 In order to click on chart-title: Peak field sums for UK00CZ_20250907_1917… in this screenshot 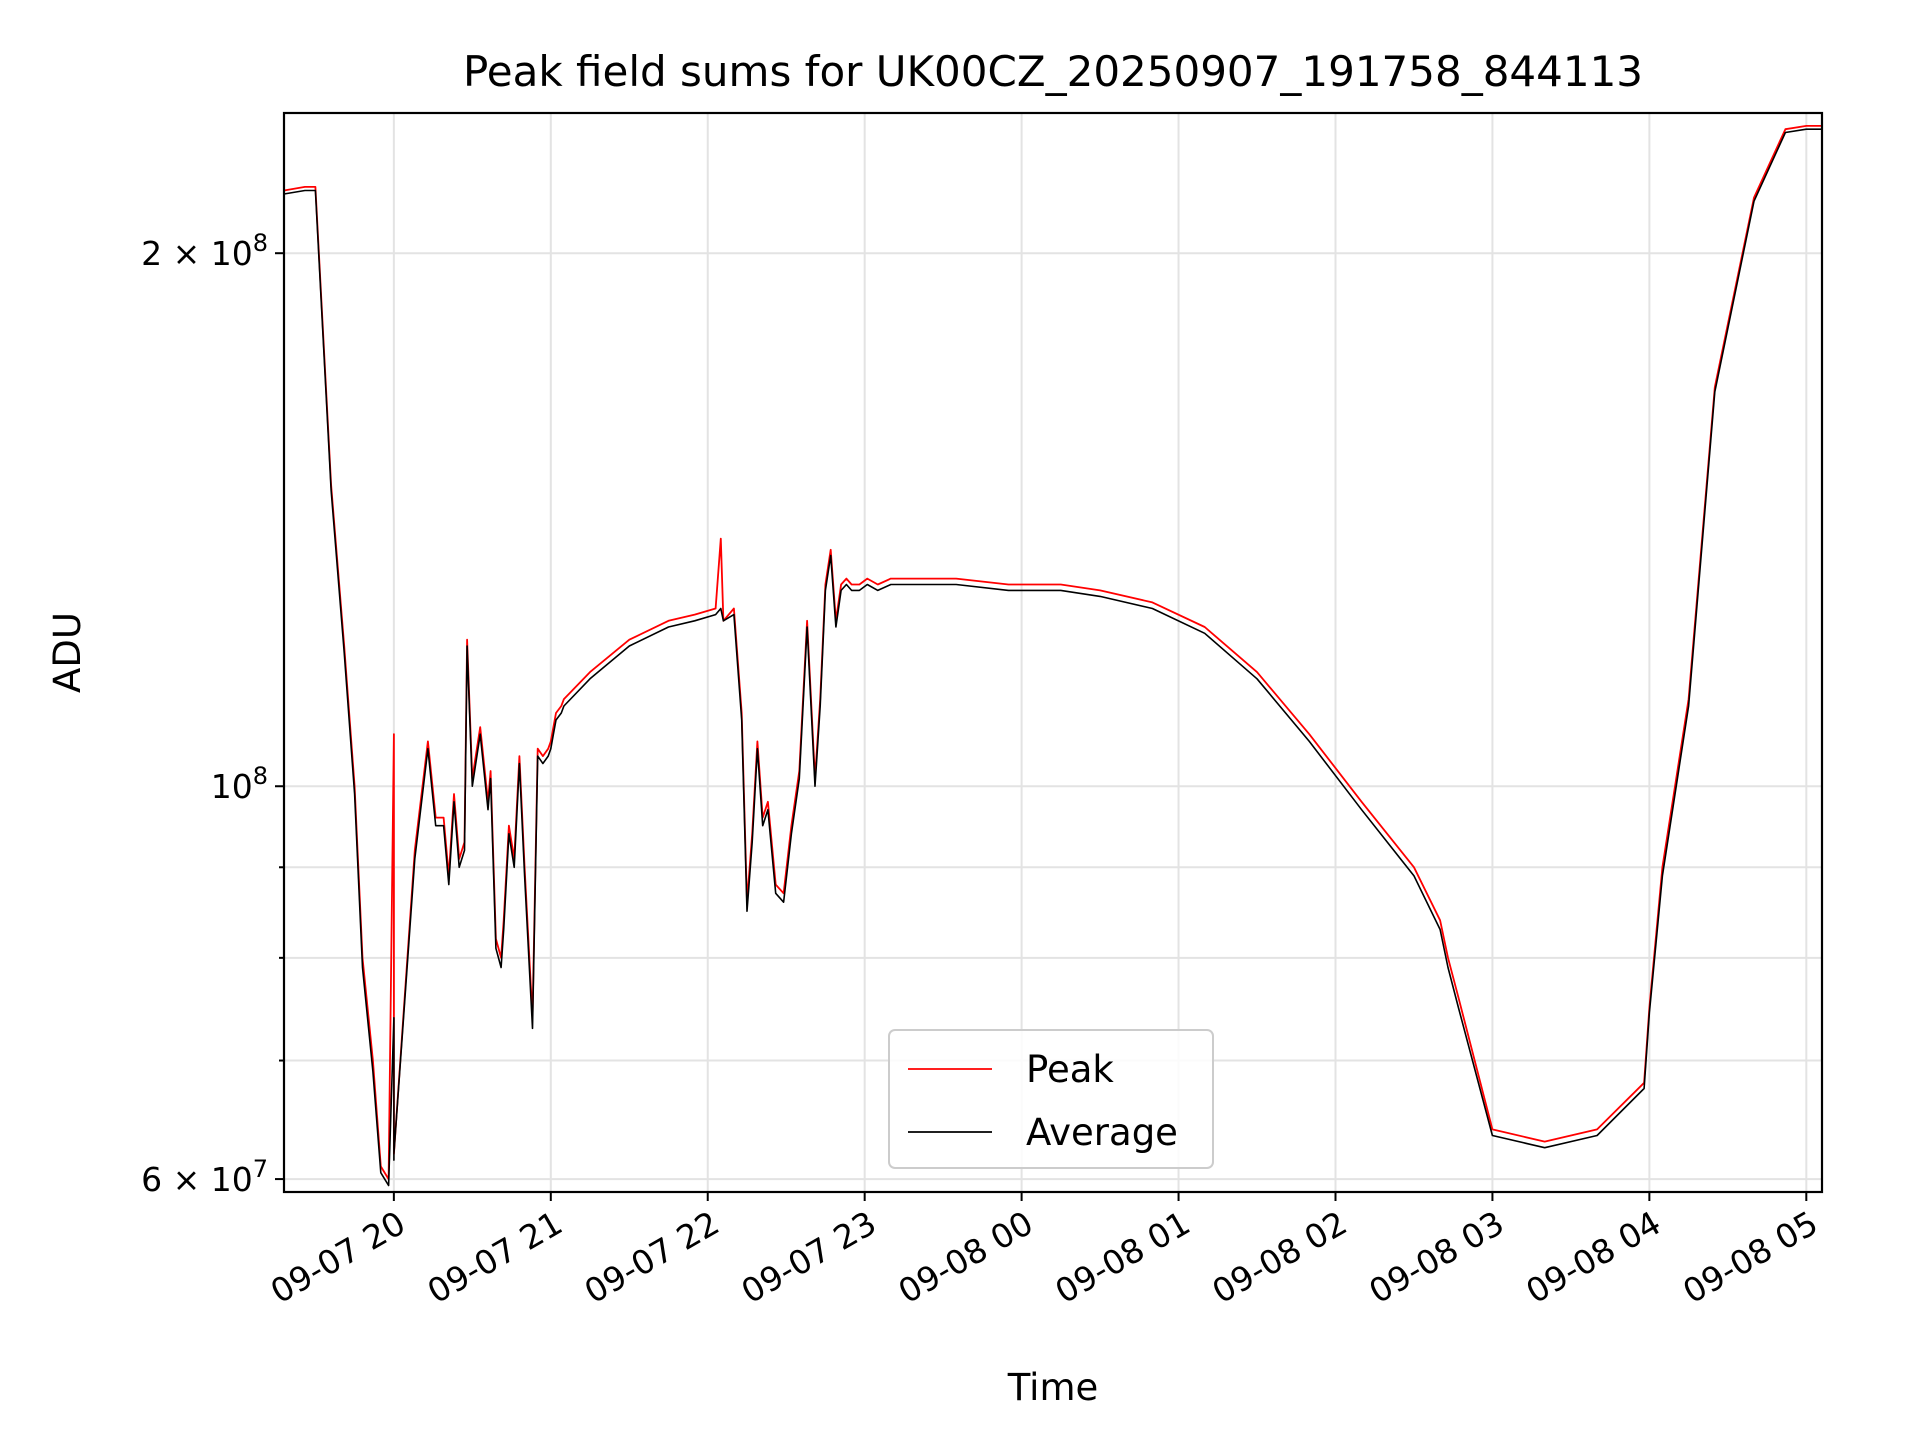, I will do `click(1053, 71)`.